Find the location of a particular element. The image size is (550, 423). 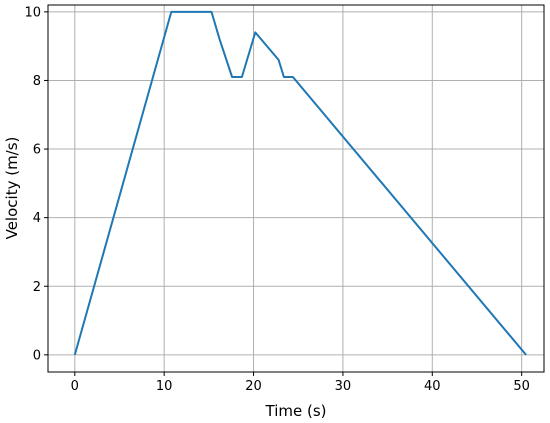

y-tick-label: 4 is located at coordinates (37, 218).